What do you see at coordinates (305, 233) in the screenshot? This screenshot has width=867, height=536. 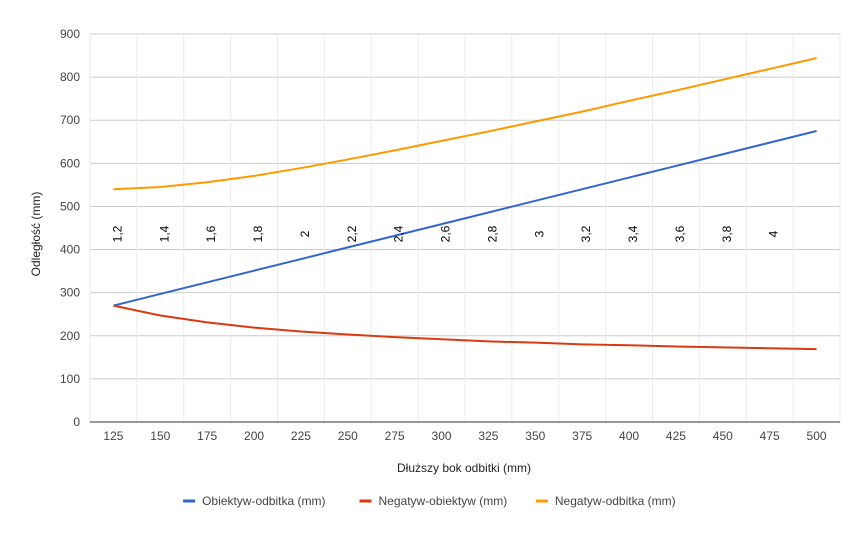 I see `annotation-label: 2` at bounding box center [305, 233].